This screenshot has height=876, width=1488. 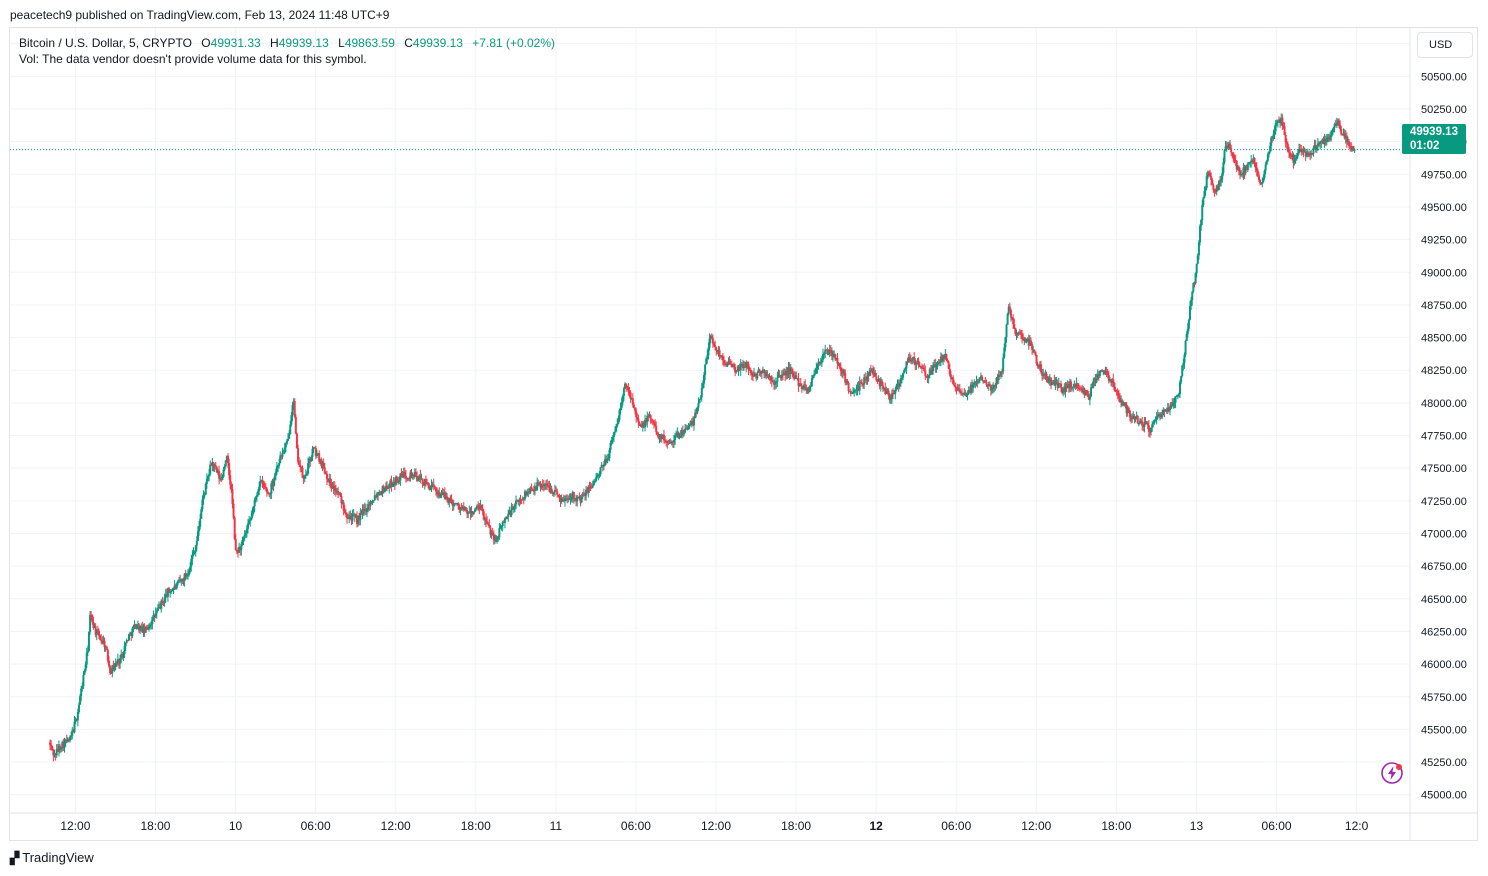 I want to click on time-tick-label: 12:00, so click(x=716, y=826).